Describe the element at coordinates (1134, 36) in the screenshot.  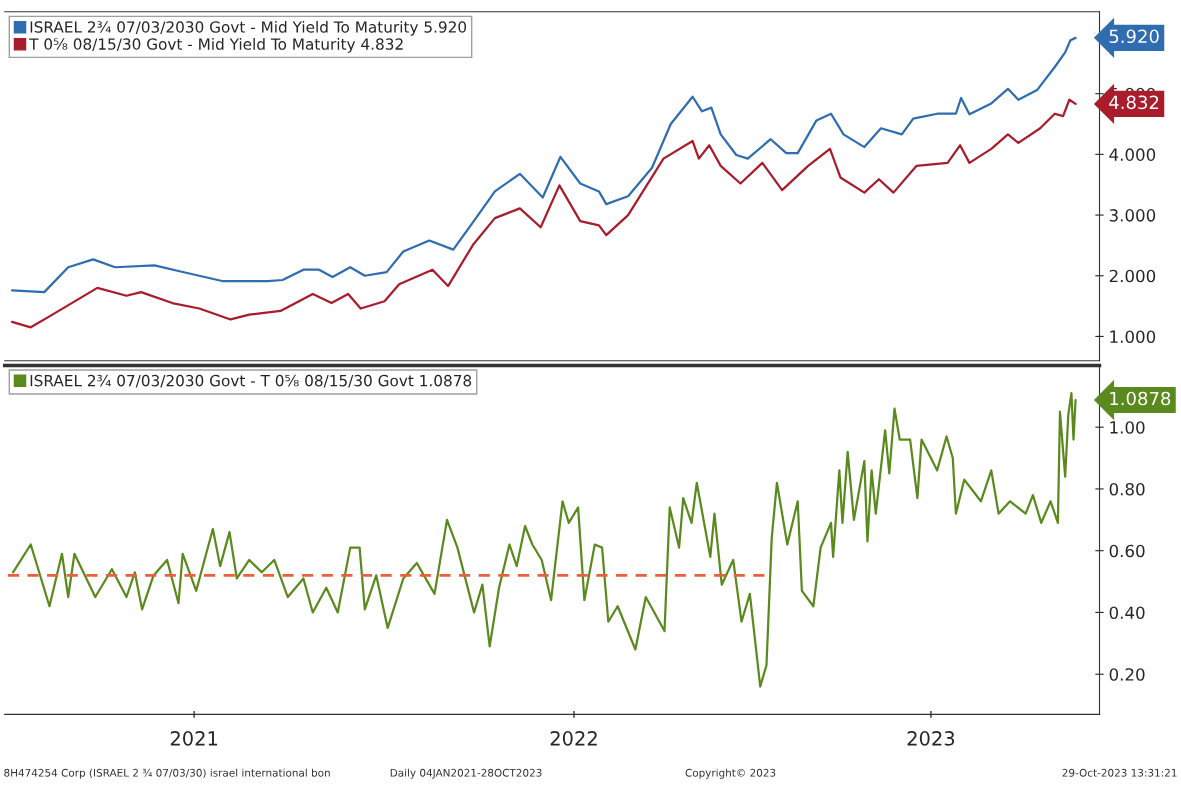
I see `annotation: 5.920` at that location.